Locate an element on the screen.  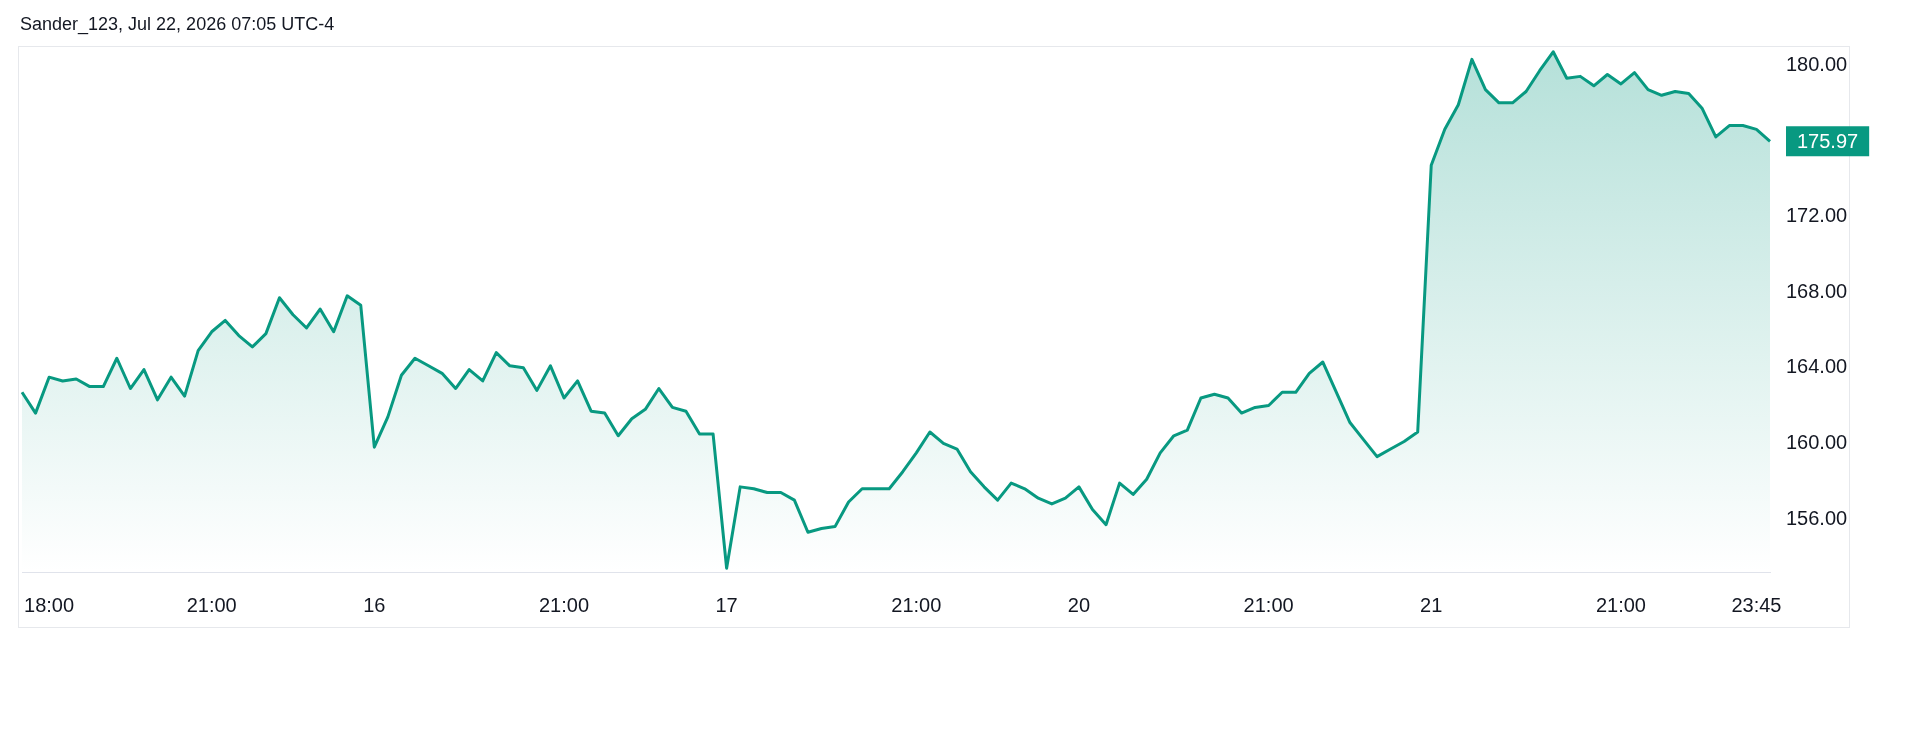
text: Sander_123, Jul 22, 2026 07:05 UTC-4 is located at coordinates (177, 24).